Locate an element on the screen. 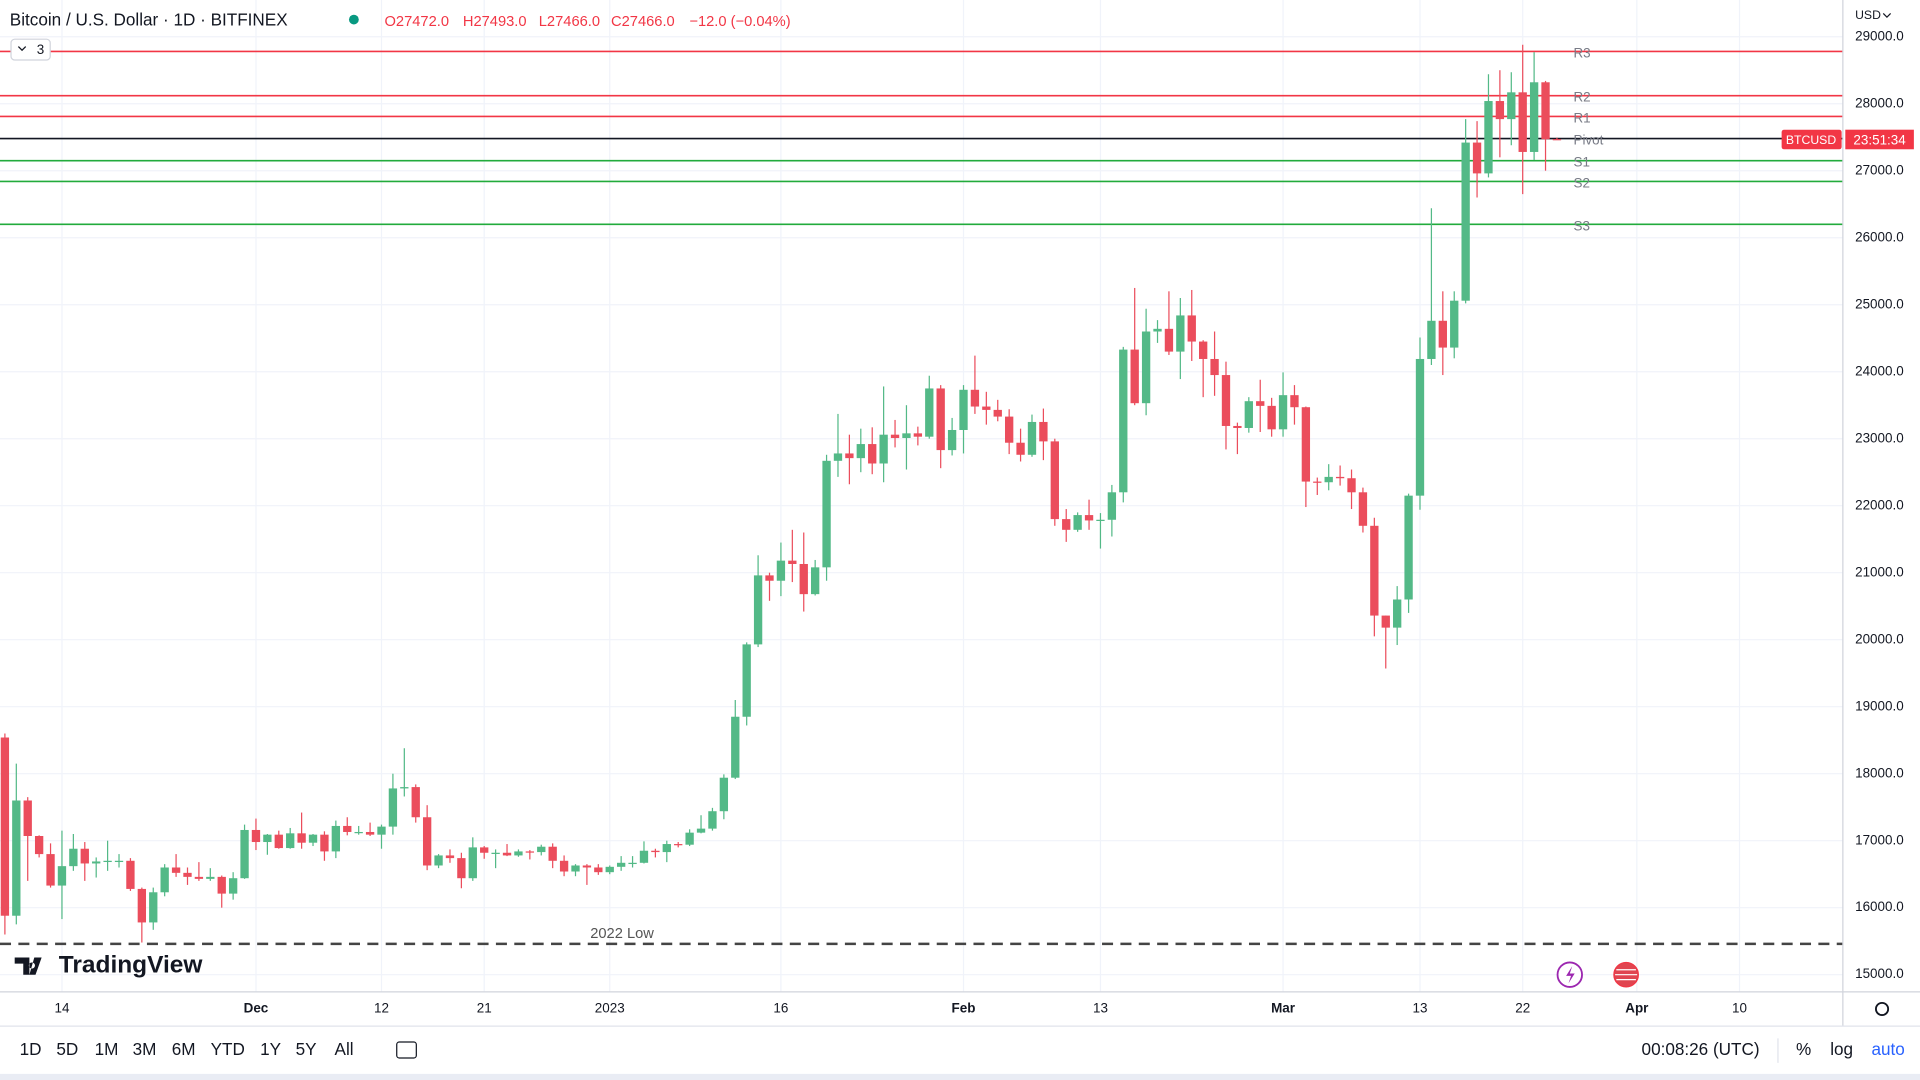  x-tick-label: 16 is located at coordinates (780, 1008).